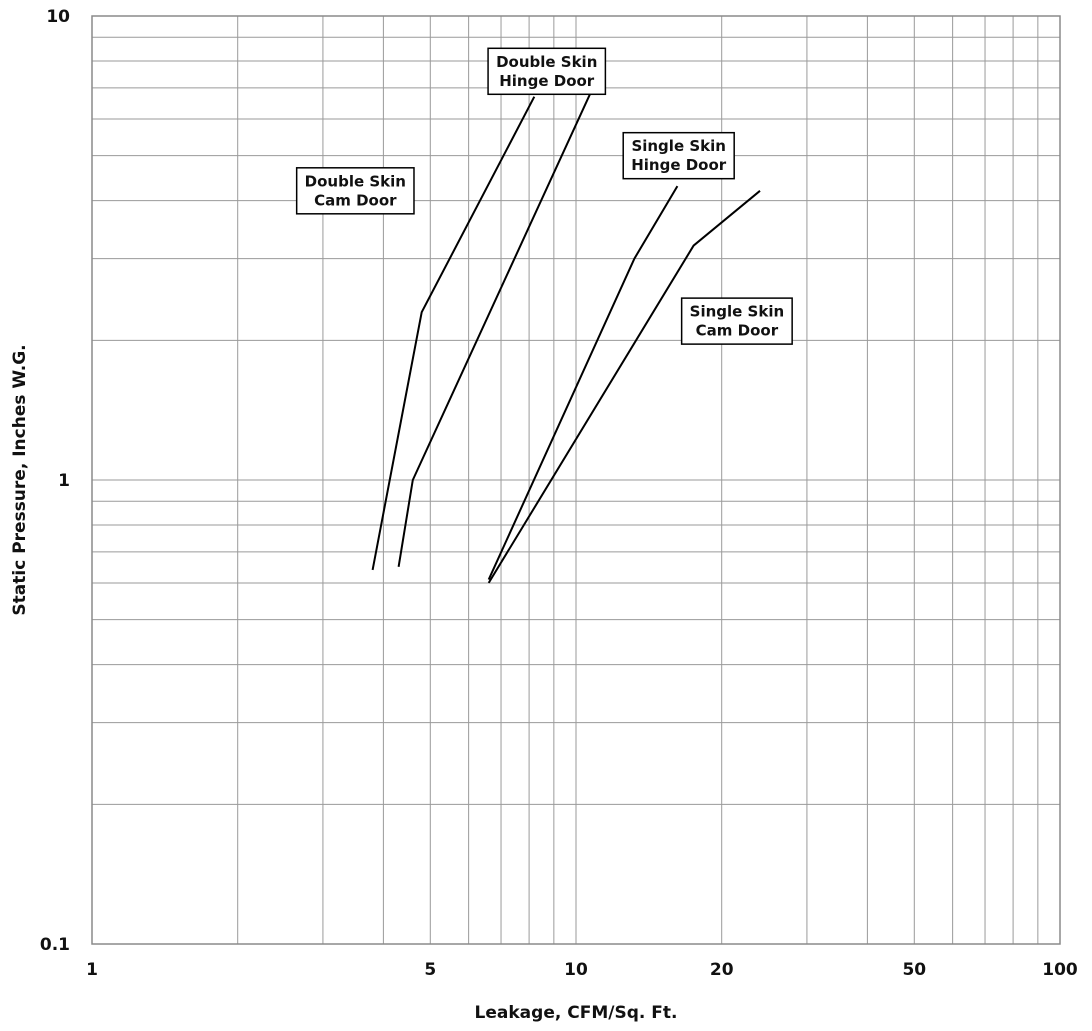 This screenshot has width=1092, height=1031. What do you see at coordinates (55, 481) in the screenshot?
I see `y-tick-labels: 0.1 1 10` at bounding box center [55, 481].